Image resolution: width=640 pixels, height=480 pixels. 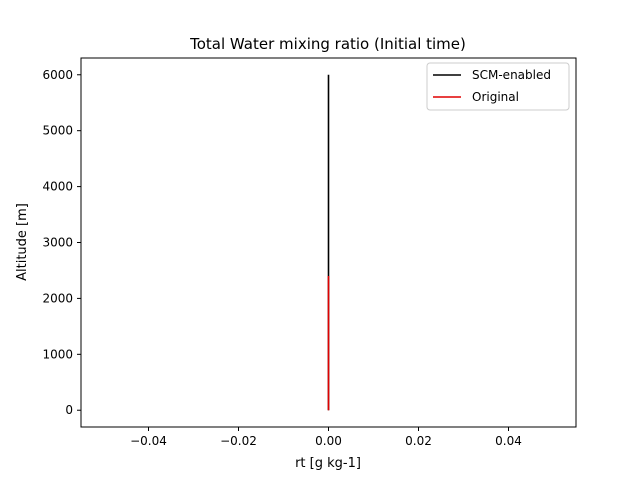 What do you see at coordinates (495, 97) in the screenshot?
I see `legend-entry-label: Original` at bounding box center [495, 97].